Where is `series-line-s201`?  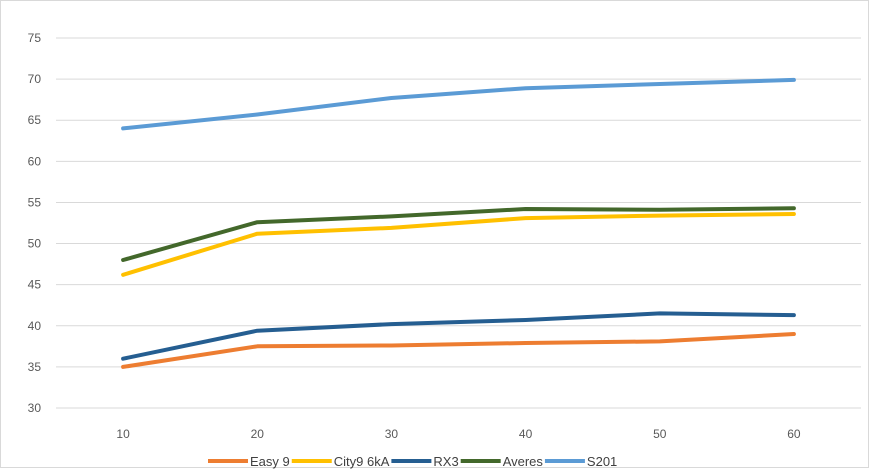
series-line-s201 is located at coordinates (458, 104).